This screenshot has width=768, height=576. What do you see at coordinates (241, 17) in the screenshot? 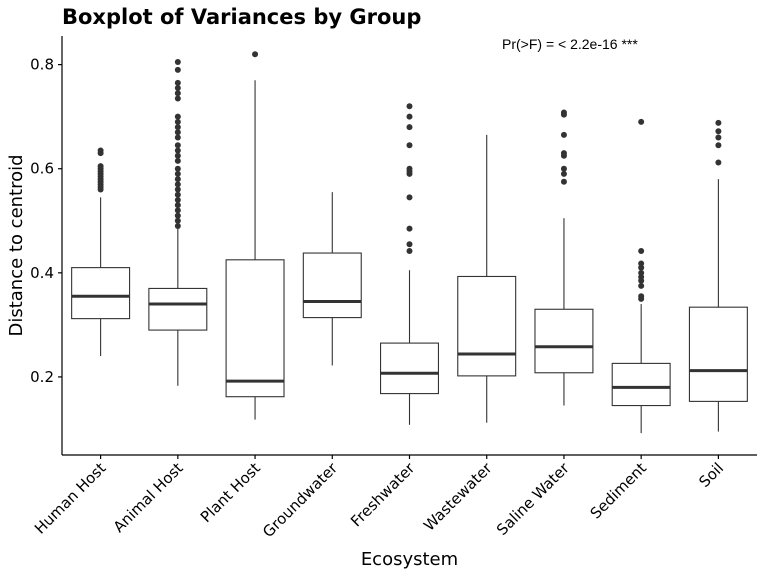
I see `chart-title: Boxplot of Variances by Group` at bounding box center [241, 17].